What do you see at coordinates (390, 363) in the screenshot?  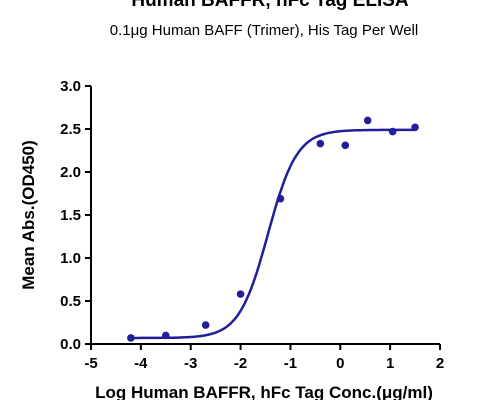 I see `x-tick-label: 1` at bounding box center [390, 363].